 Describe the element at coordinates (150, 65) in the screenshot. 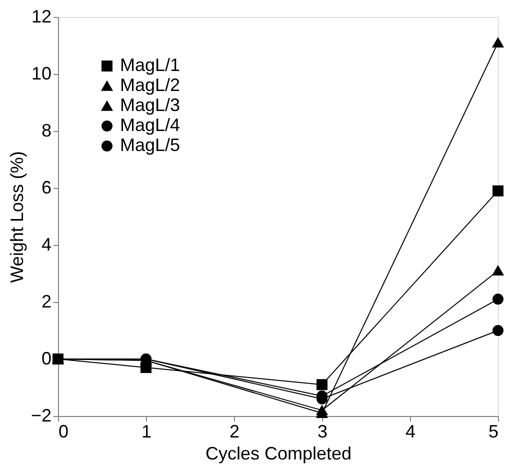

I see `legend-label: MagL/1` at that location.